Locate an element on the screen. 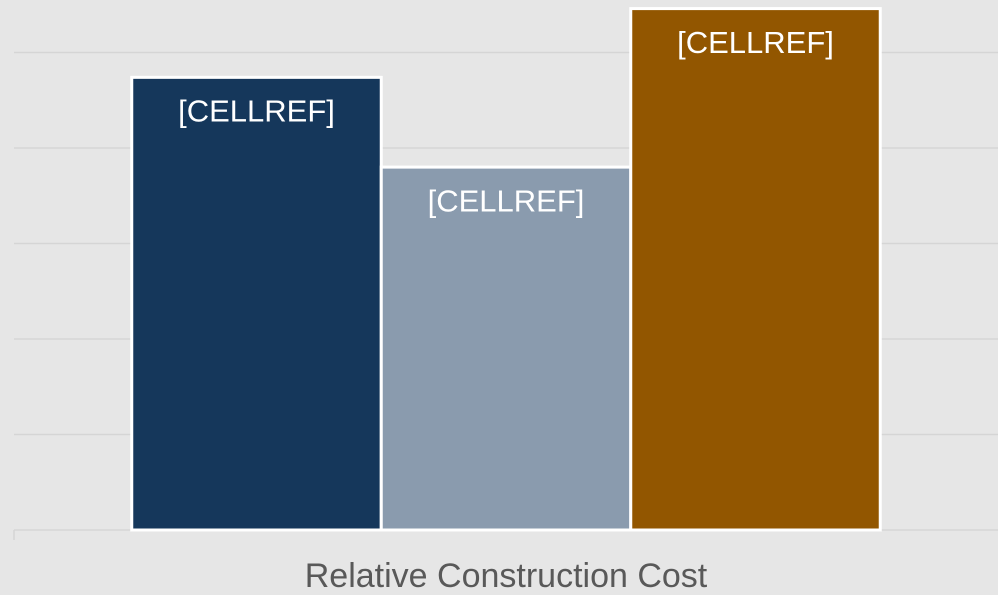 Image resolution: width=998 pixels, height=595 pixels. x-tick-label: Relative Construction Cost is located at coordinates (506, 576).